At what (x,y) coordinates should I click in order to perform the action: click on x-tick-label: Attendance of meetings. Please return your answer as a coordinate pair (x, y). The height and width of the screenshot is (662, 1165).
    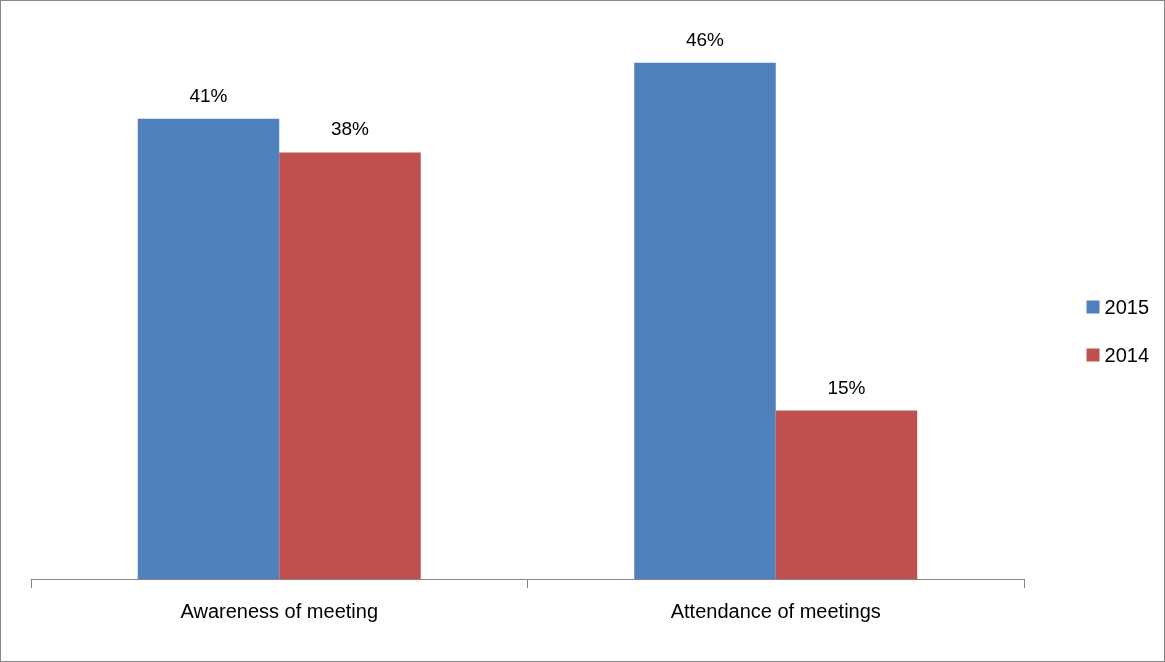
    Looking at the image, I should click on (775, 611).